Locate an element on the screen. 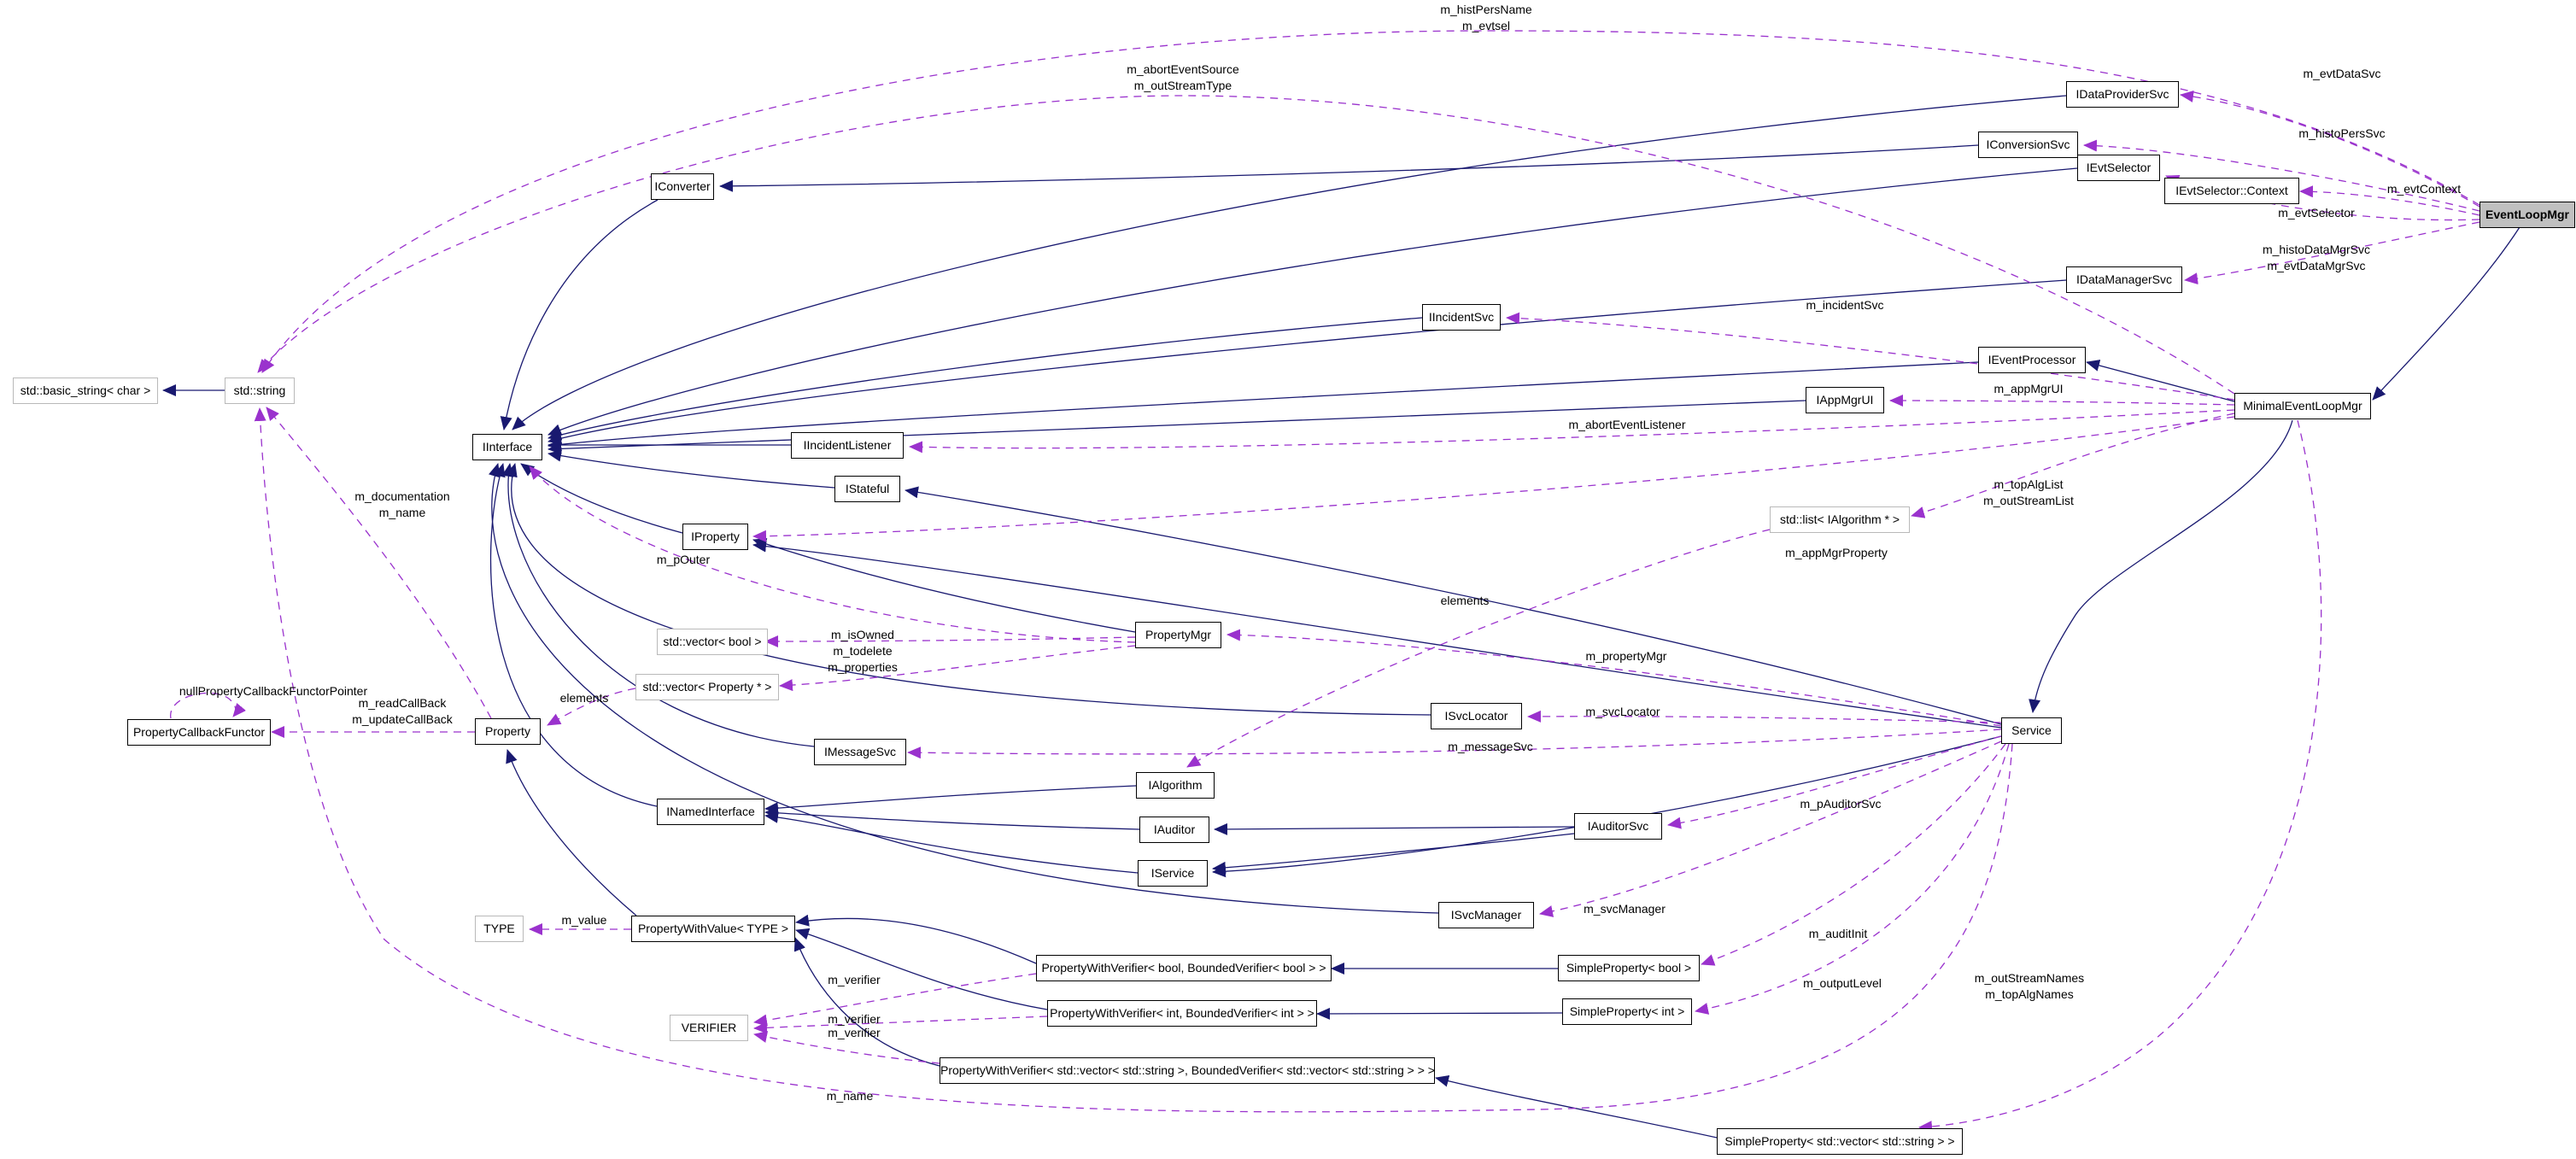 The width and height of the screenshot is (2576, 1159). edge-label-evtcontext: m_evtContext is located at coordinates (2424, 189).